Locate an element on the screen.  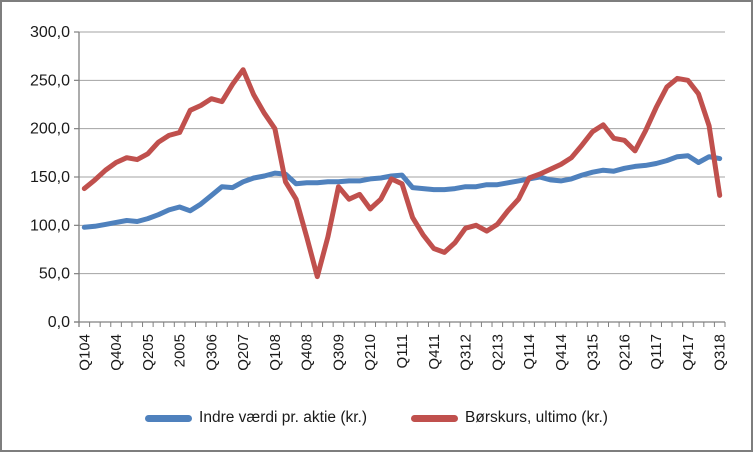
x-axis-label: Q414 is located at coordinates (561, 352).